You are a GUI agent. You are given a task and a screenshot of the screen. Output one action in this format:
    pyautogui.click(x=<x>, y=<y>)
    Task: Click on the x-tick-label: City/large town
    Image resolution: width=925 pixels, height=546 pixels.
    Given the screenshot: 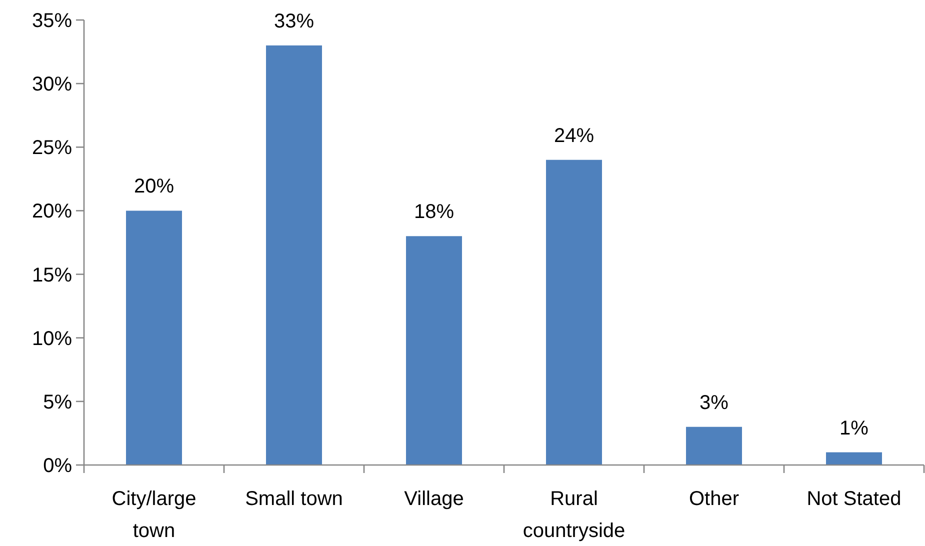 What is the action you would take?
    pyautogui.click(x=154, y=515)
    